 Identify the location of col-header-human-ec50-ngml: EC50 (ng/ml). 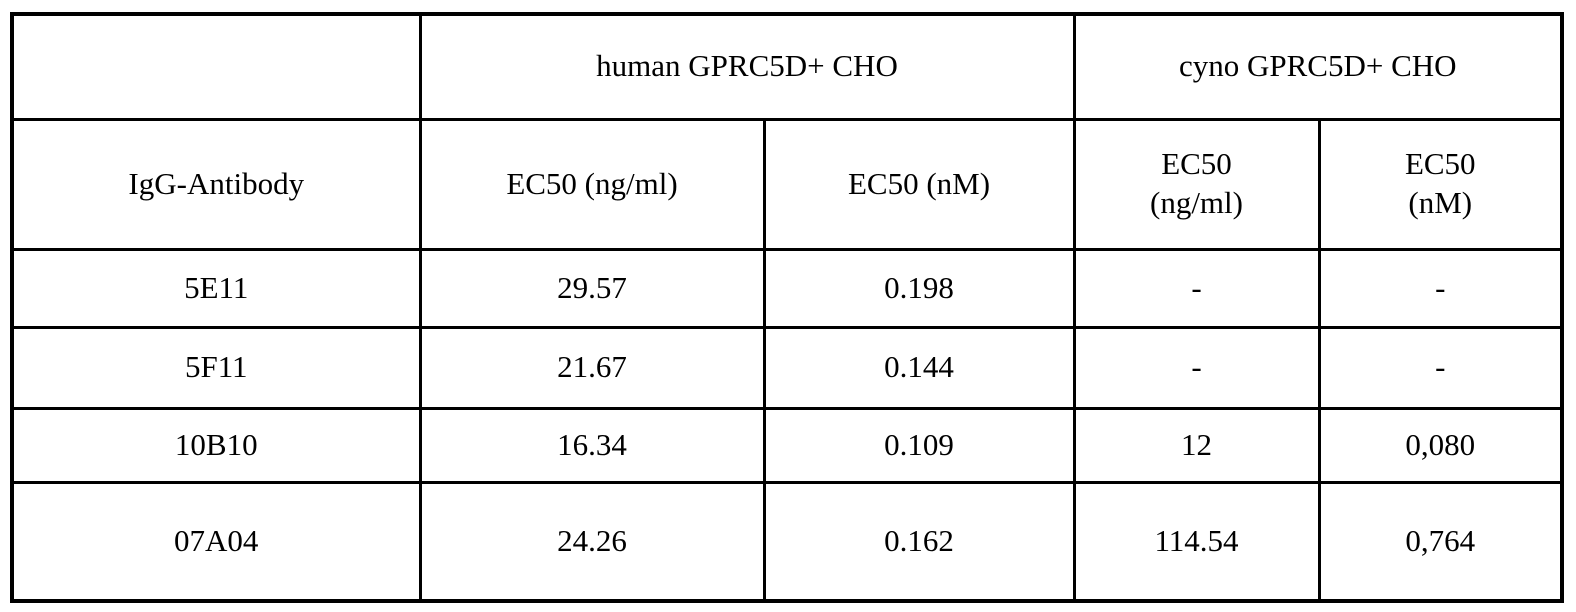
(592, 184).